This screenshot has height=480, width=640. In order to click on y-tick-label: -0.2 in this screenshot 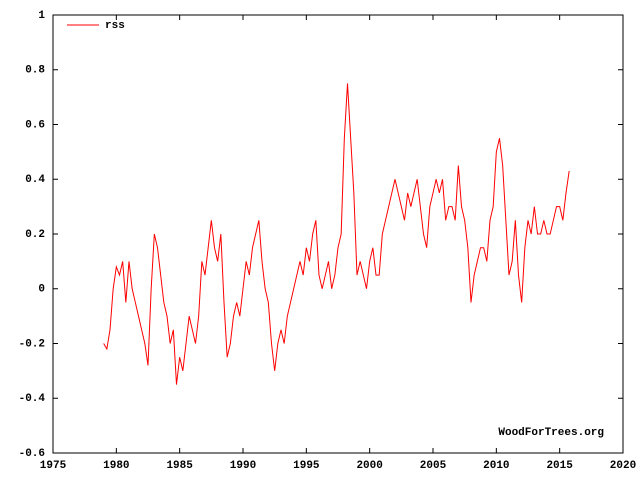, I will do `click(32, 344)`.